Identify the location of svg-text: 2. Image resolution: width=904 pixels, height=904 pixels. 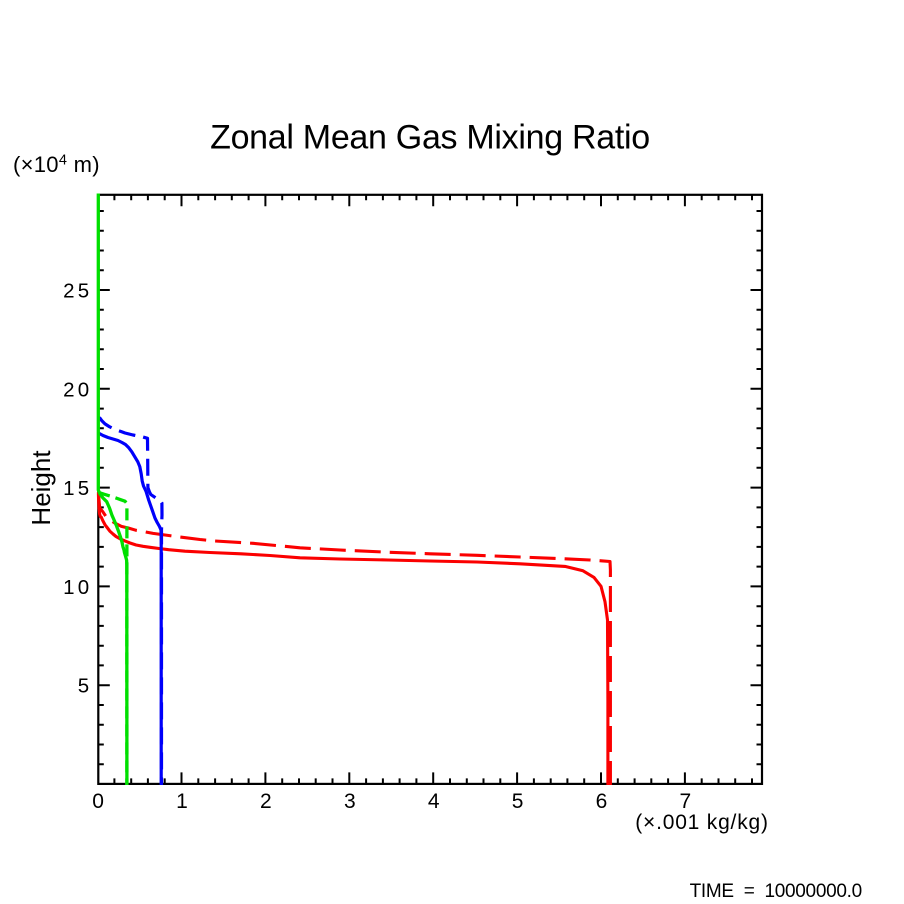
(266, 801).